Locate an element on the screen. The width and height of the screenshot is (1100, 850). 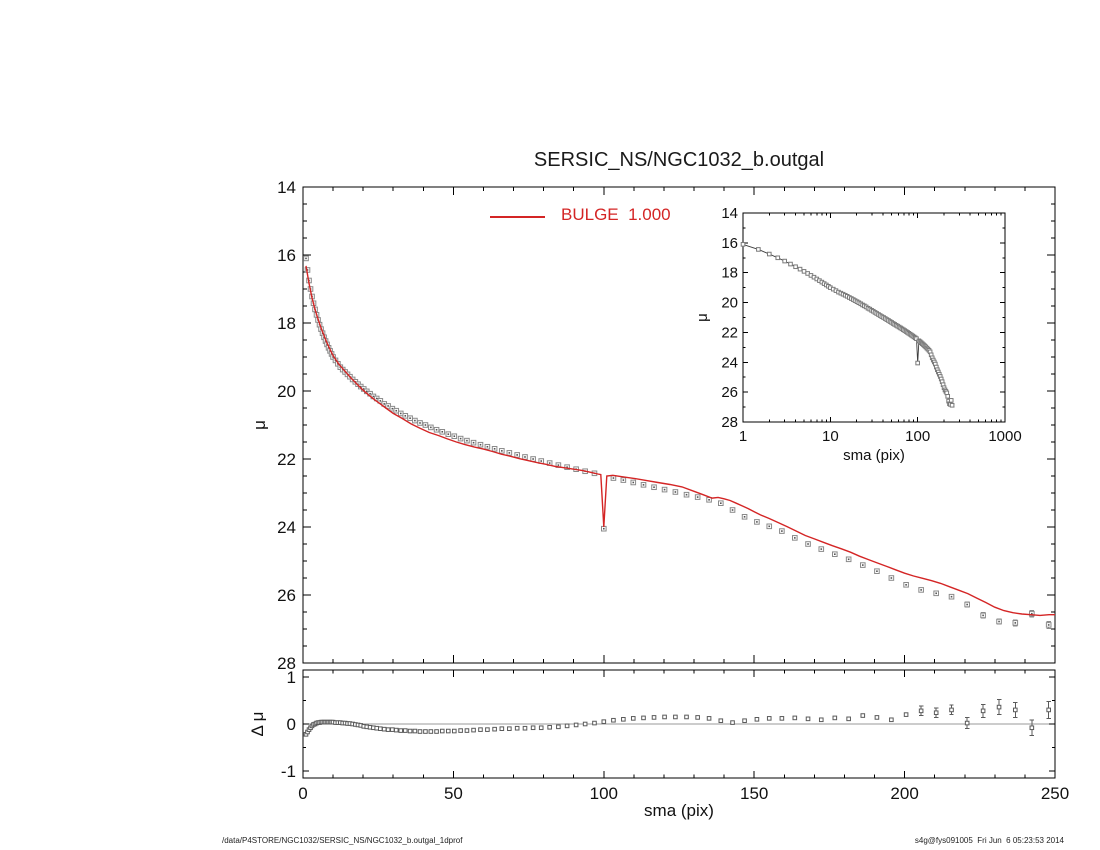
svg-text: 10 is located at coordinates (830, 436).